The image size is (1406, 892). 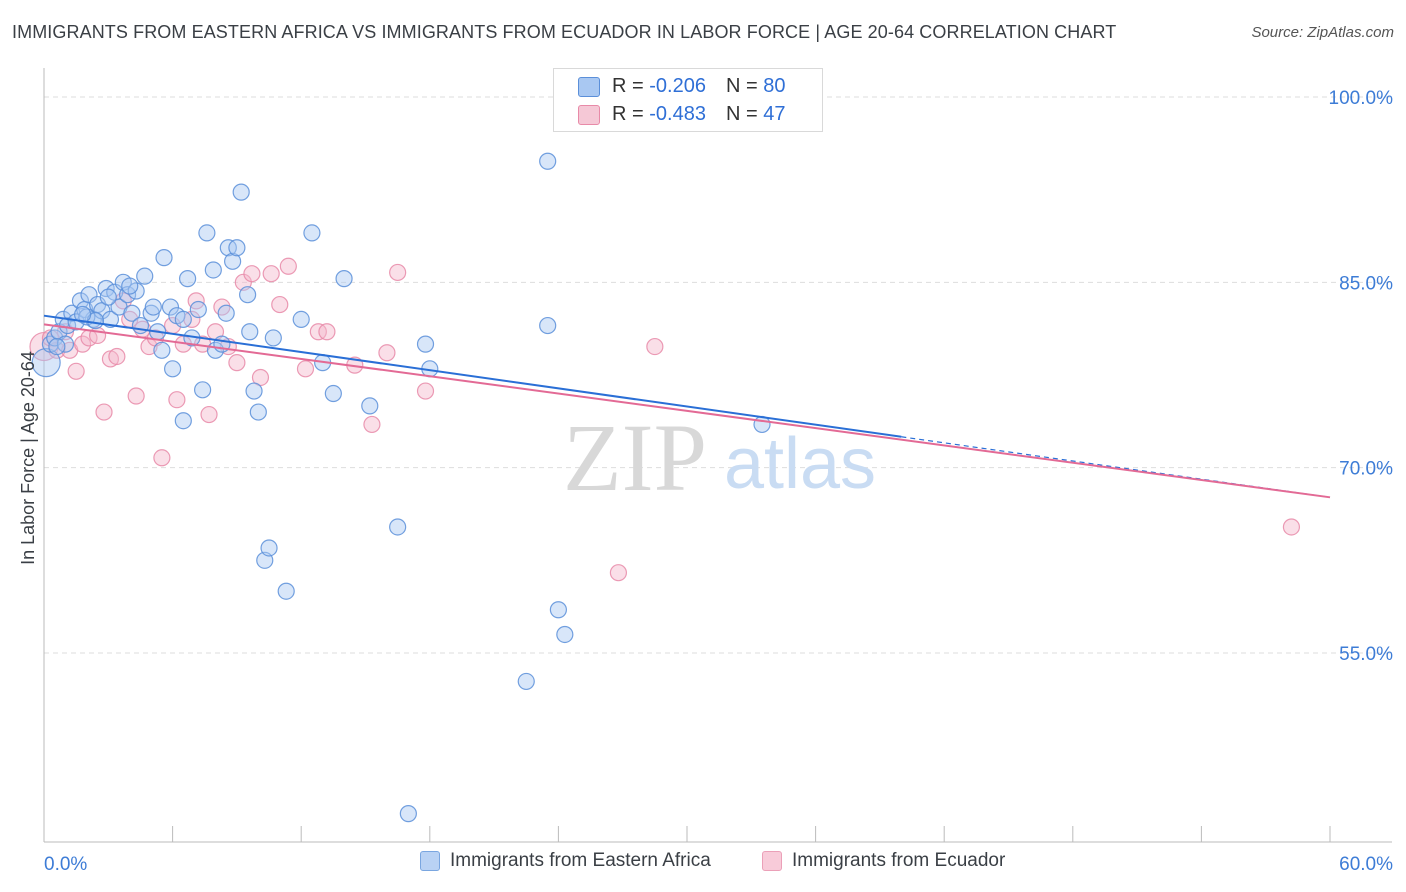 What do you see at coordinates (1366, 654) in the screenshot?
I see `y-tick-label: 55.0%` at bounding box center [1366, 654].